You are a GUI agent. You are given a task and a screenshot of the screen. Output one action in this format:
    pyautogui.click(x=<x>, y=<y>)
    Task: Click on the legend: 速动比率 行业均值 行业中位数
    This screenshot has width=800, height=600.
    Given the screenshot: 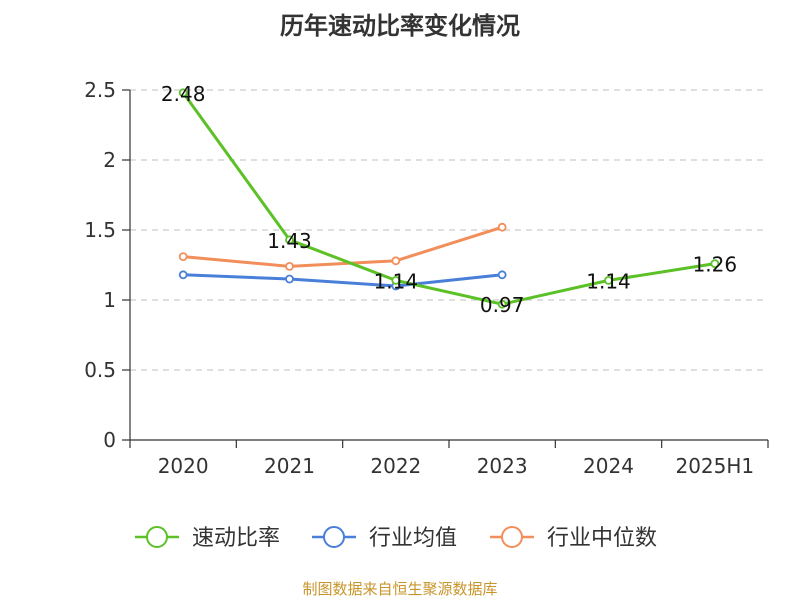 What is the action you would take?
    pyautogui.click(x=396, y=538)
    